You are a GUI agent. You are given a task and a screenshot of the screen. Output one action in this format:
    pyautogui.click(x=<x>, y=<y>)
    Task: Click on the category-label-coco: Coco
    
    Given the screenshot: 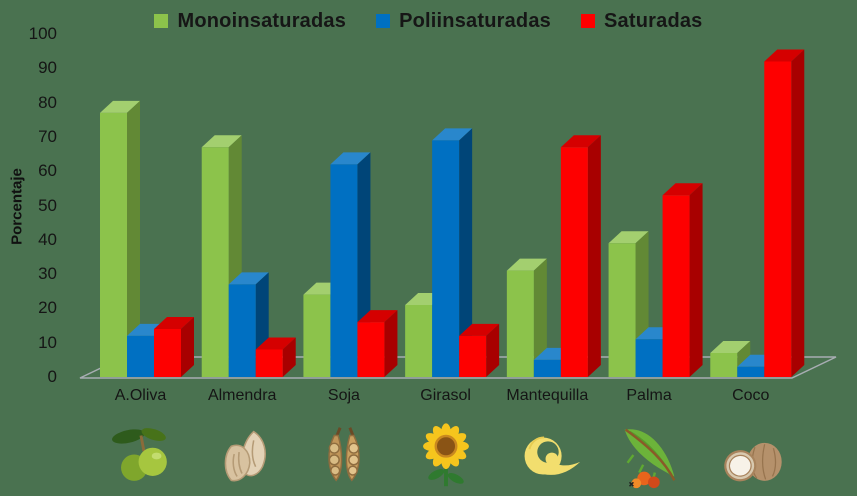 What is the action you would take?
    pyautogui.click(x=751, y=395)
    